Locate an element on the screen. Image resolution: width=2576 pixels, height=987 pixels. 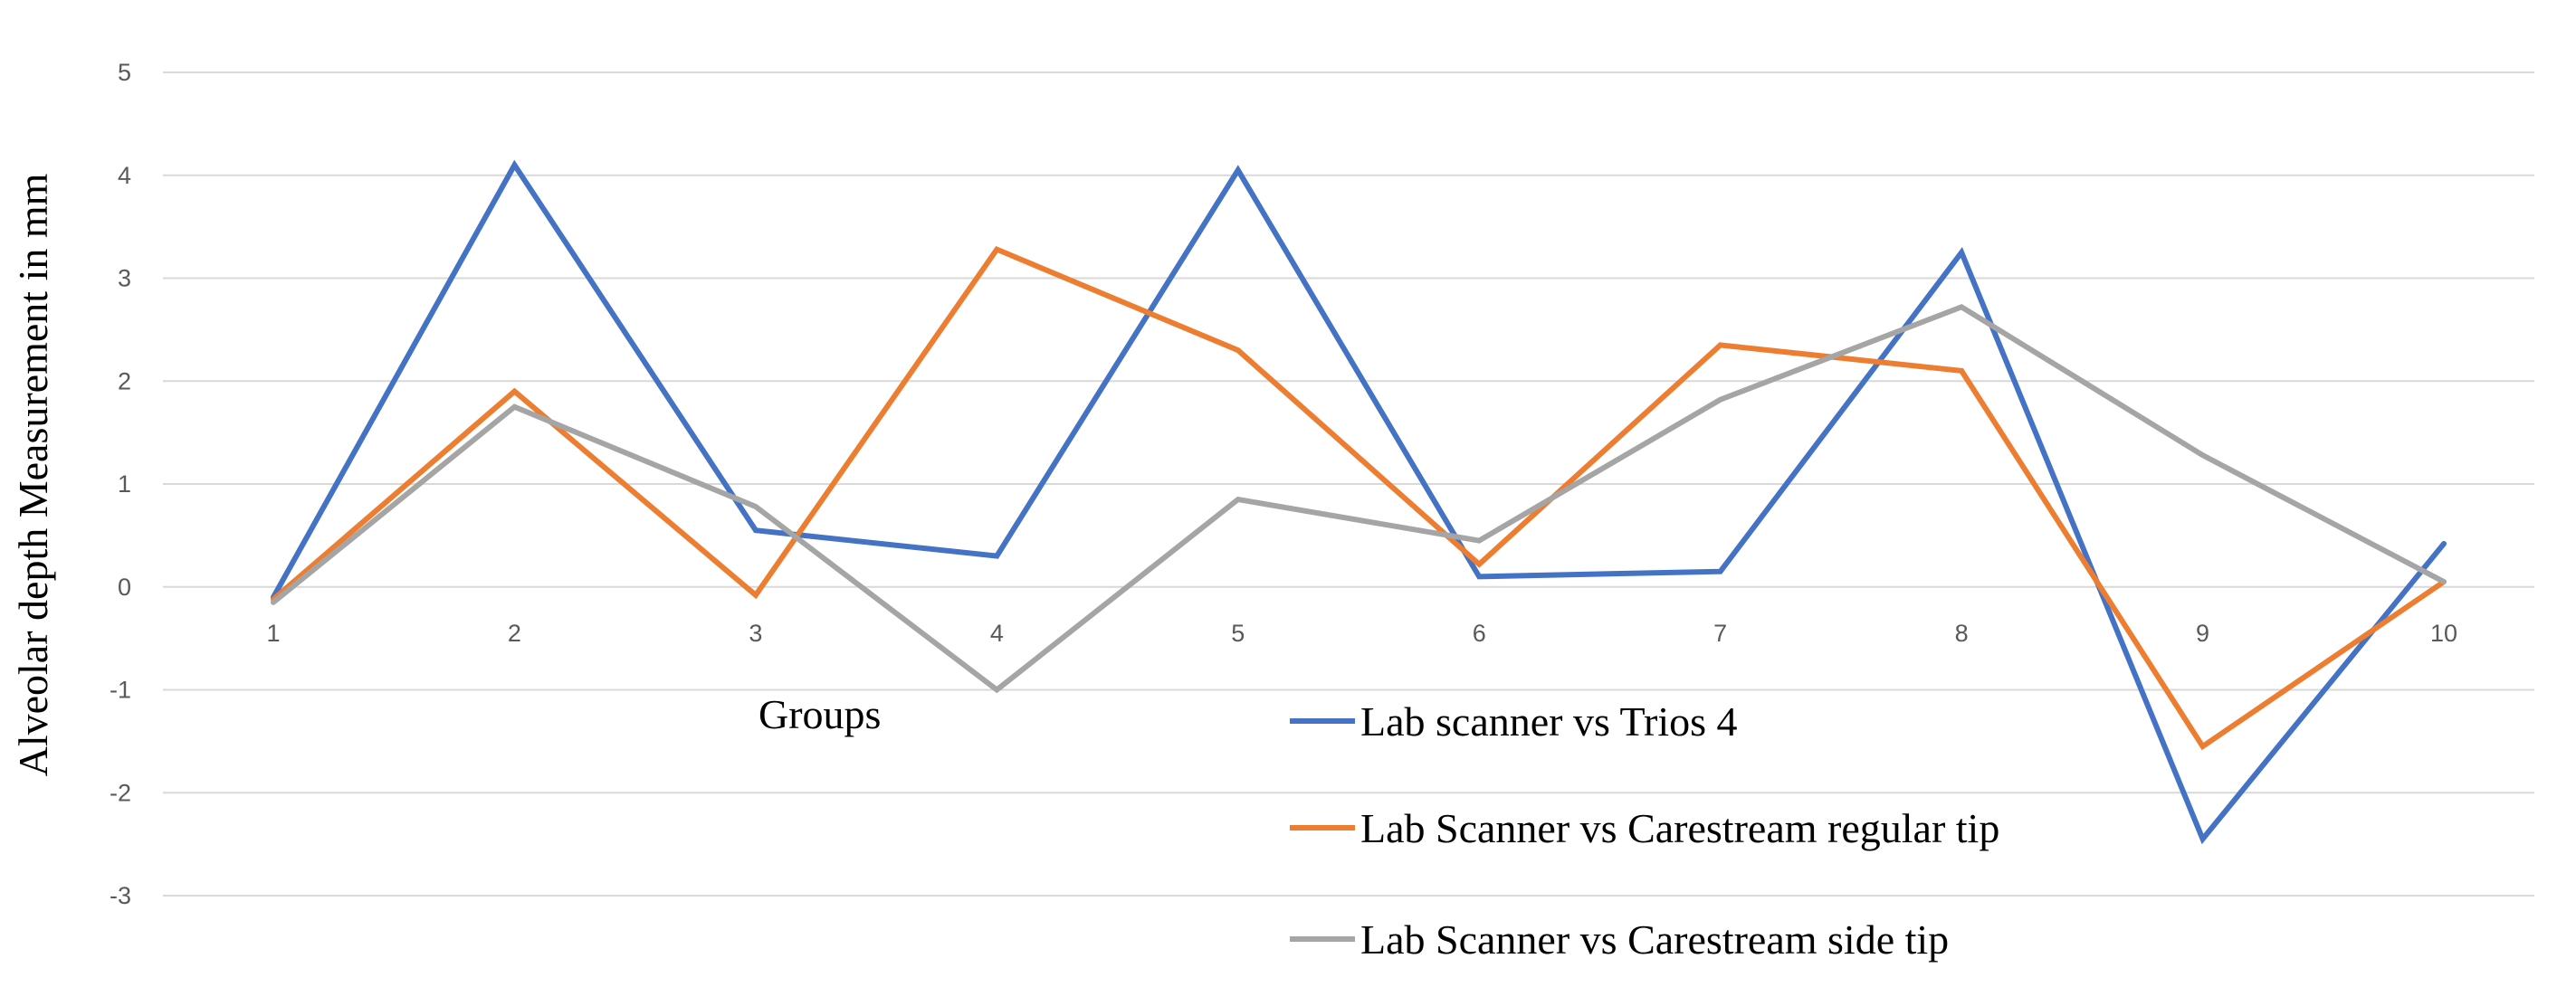
x-tick-label: 7 is located at coordinates (1720, 633).